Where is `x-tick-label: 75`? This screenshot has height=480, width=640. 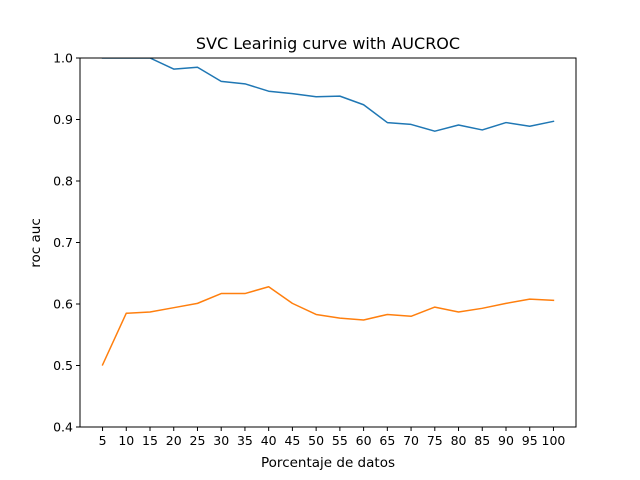
x-tick-label: 75 is located at coordinates (435, 440).